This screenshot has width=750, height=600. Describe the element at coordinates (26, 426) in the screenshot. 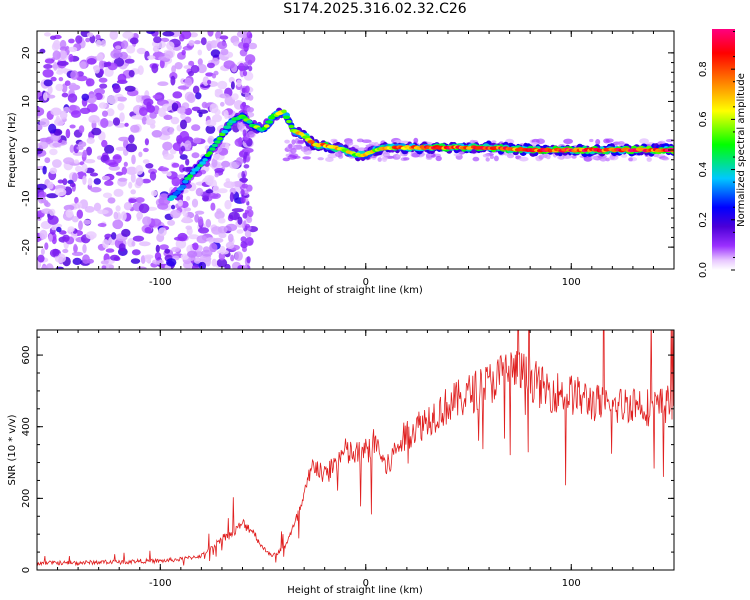

I see `y-tick-label: 400` at that location.